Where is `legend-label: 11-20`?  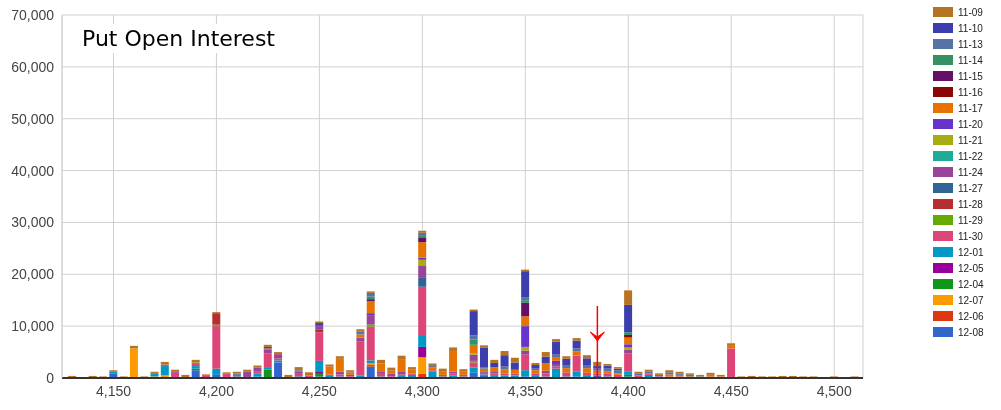
legend-label: 11-20 is located at coordinates (970, 124).